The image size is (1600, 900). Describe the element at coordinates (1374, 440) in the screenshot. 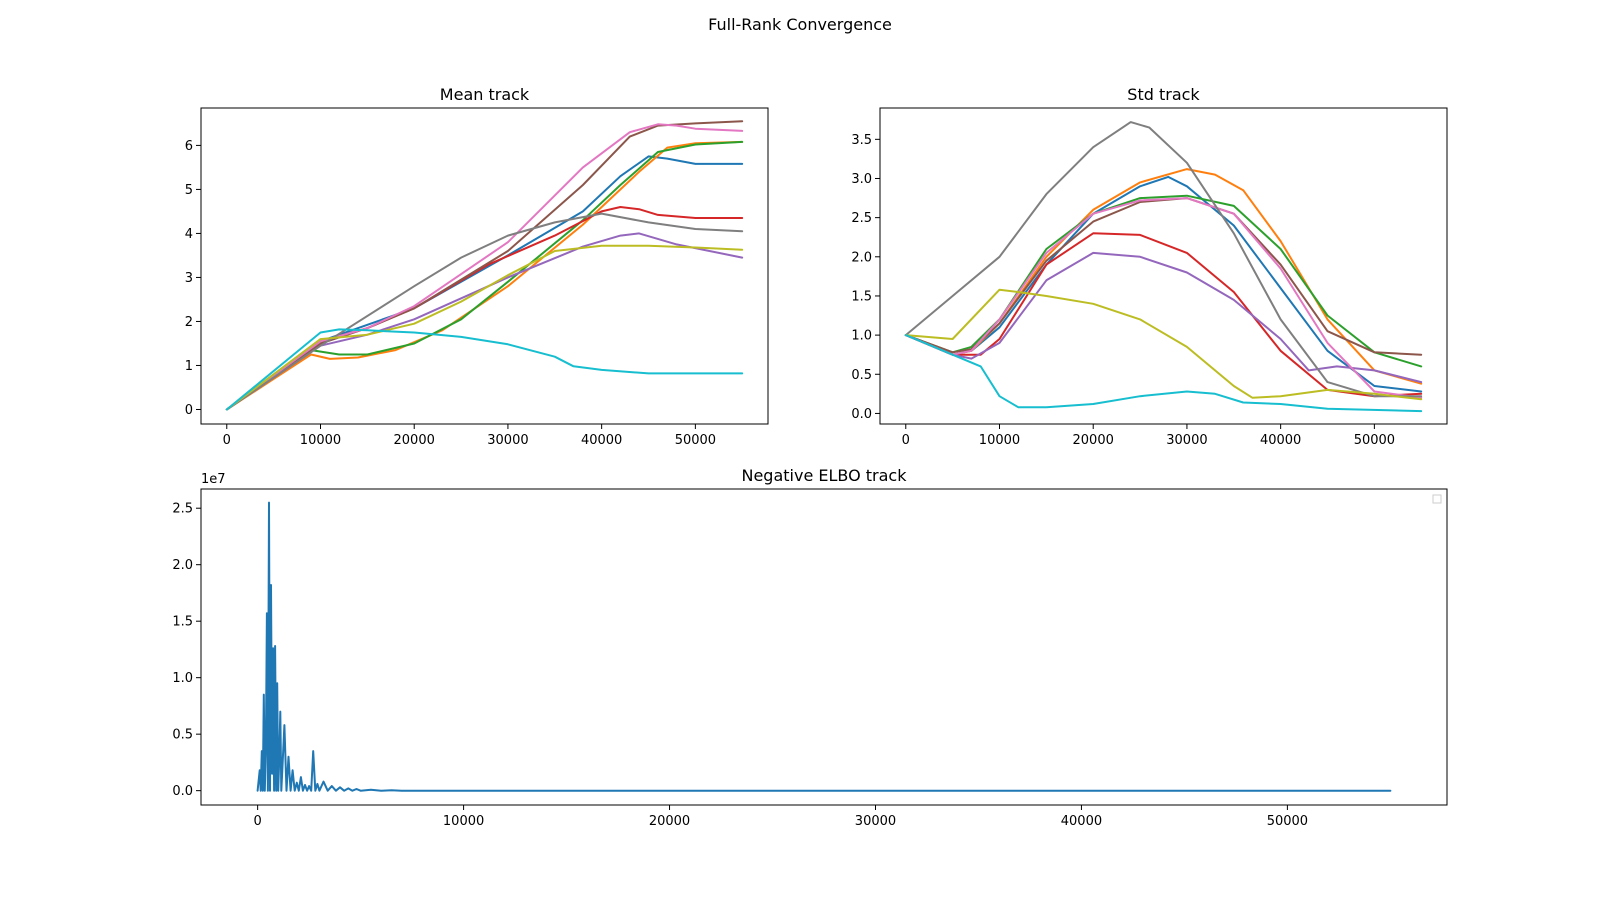

I see `std-x-tick-label: 50000` at that location.